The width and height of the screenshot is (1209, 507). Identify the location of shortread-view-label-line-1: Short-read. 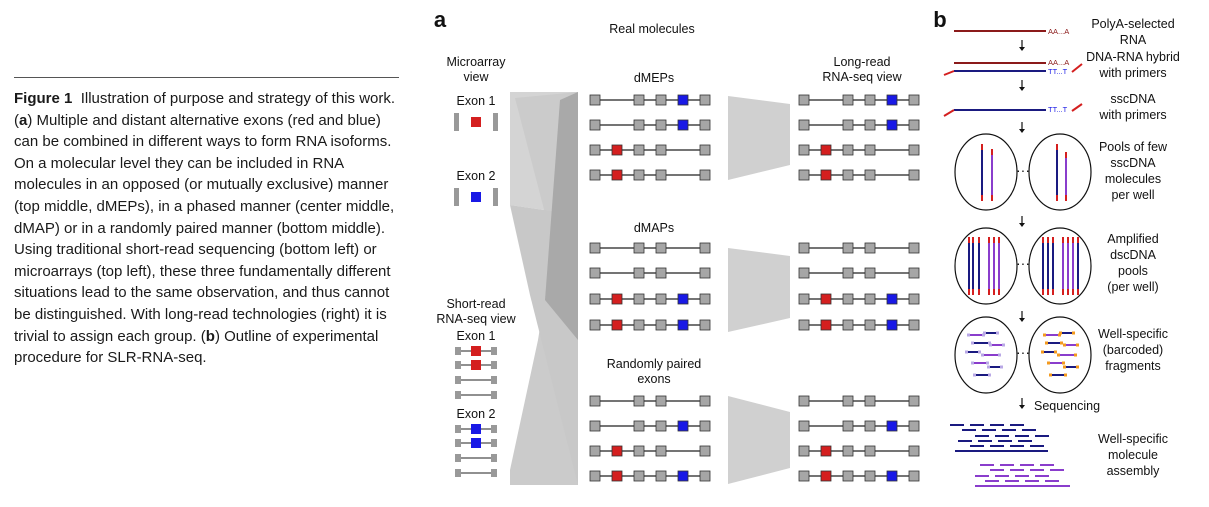
(475, 304).